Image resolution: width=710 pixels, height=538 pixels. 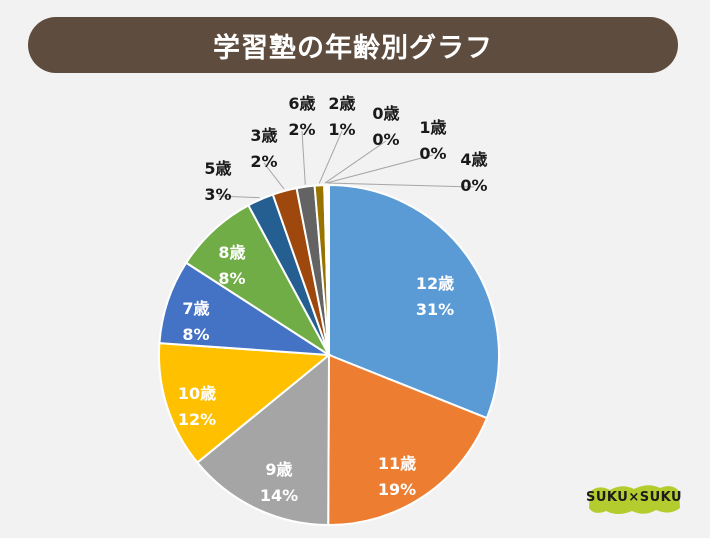 What do you see at coordinates (408, 439) in the screenshot?
I see `pie-slice-11歳` at bounding box center [408, 439].